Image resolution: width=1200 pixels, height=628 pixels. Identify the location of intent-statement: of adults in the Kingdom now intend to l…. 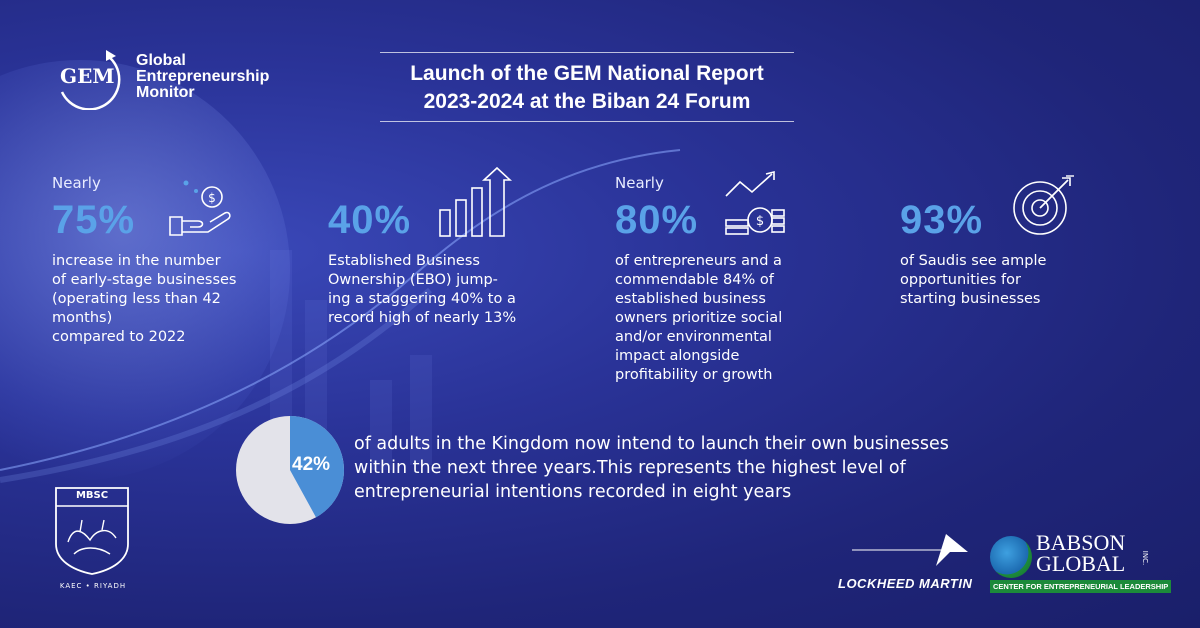
(714, 468).